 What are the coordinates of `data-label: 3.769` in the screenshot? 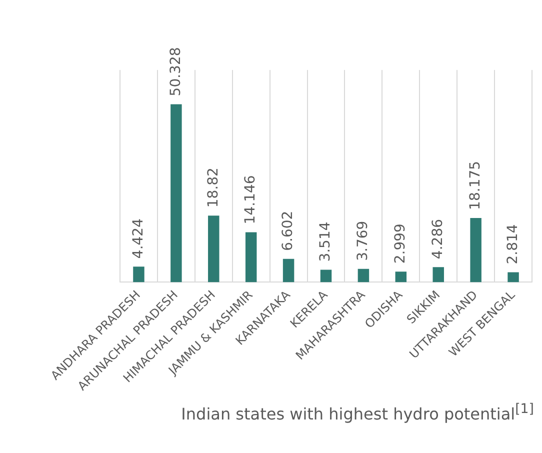 It's located at (363, 240).